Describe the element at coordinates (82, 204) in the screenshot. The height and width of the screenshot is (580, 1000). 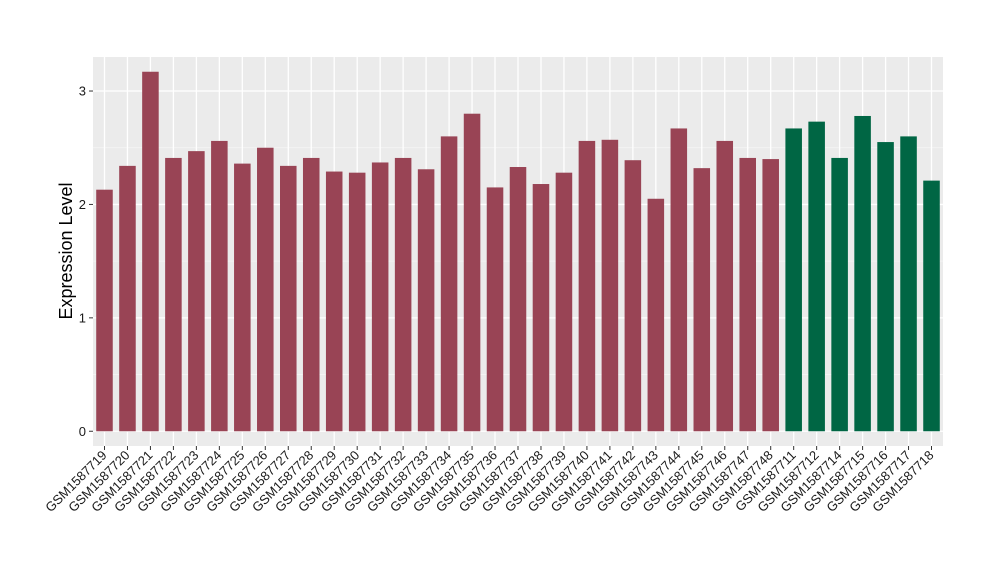
I see `y-tick-label: 2` at that location.